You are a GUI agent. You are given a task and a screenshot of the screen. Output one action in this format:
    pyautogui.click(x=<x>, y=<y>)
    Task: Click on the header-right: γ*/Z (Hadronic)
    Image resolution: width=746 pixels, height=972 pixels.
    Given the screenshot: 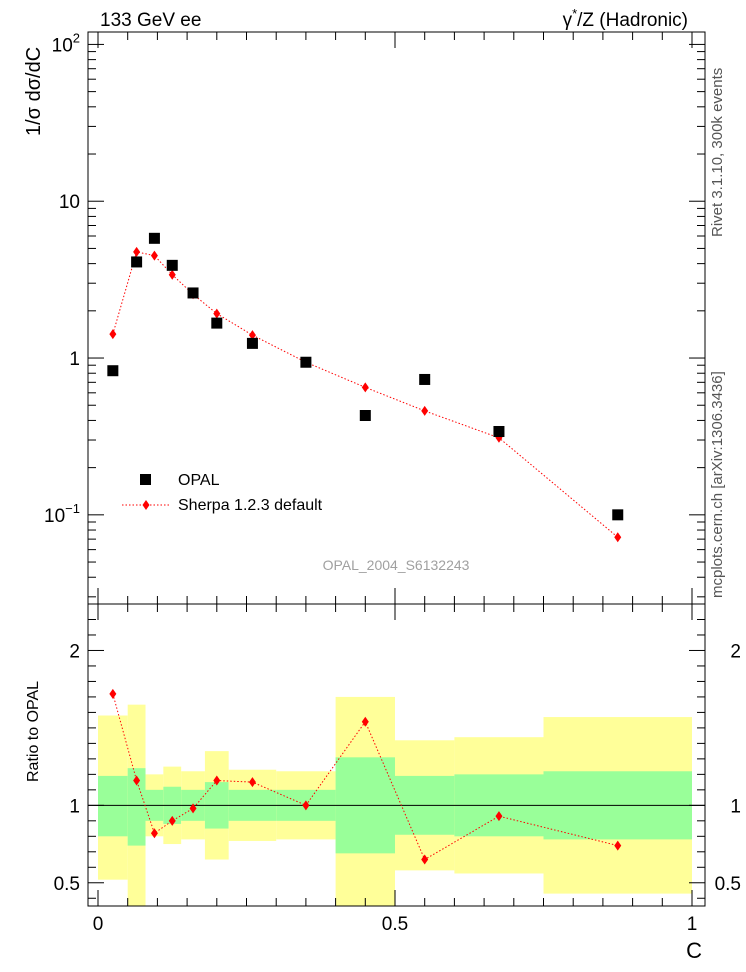 What is the action you would take?
    pyautogui.click(x=625, y=18)
    